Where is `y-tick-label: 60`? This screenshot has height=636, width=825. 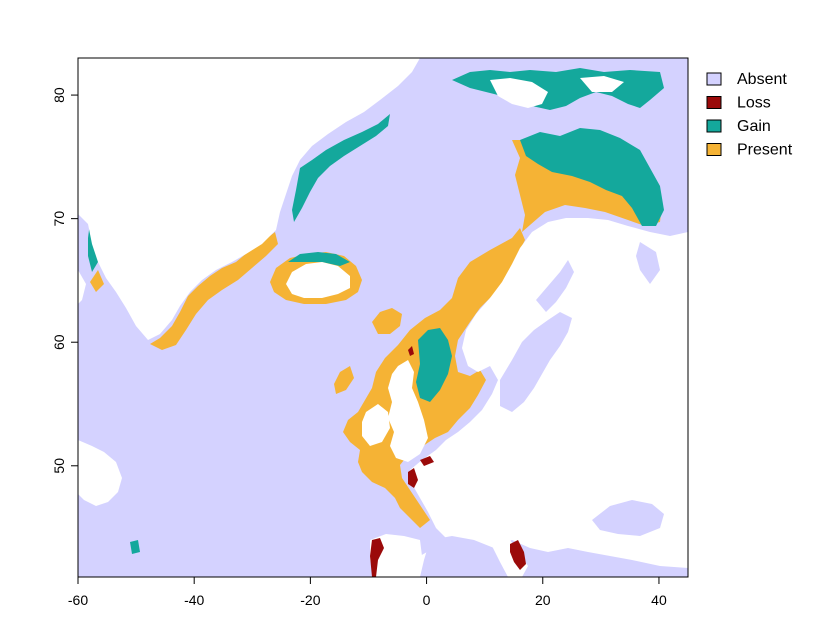
y-tick-label: 60 is located at coordinates (59, 342).